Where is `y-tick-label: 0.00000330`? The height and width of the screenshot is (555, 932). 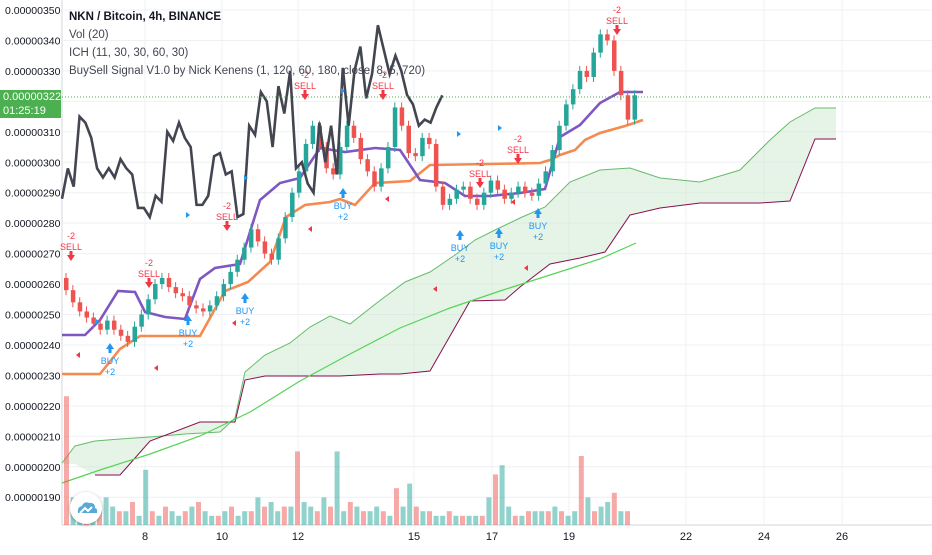
y-tick-label: 0.00000330 is located at coordinates (33, 72).